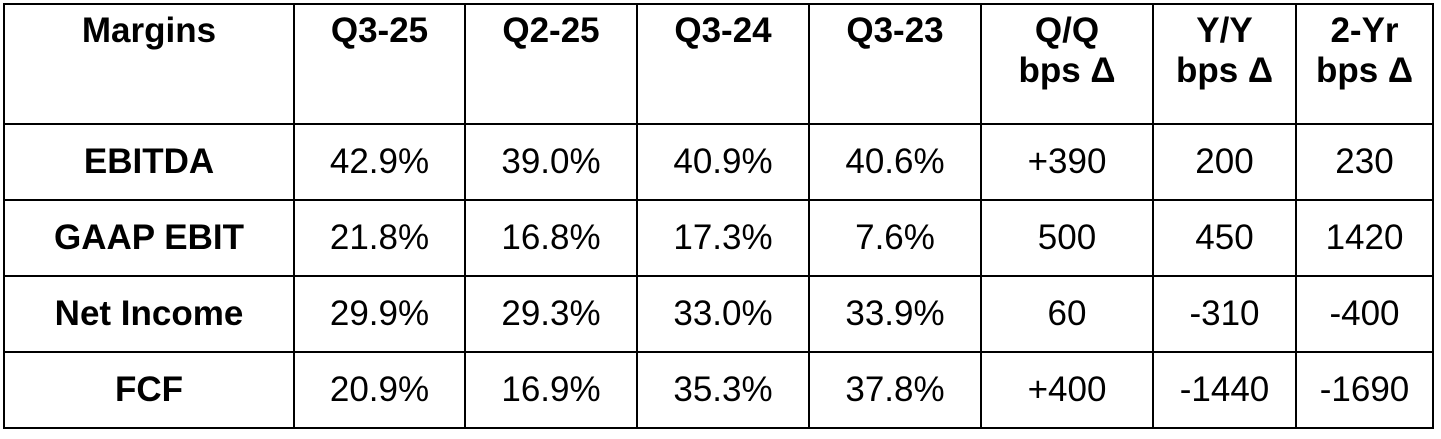 The image size is (1441, 439). Describe the element at coordinates (895, 162) in the screenshot. I see `table-cell: 40.6%` at that location.